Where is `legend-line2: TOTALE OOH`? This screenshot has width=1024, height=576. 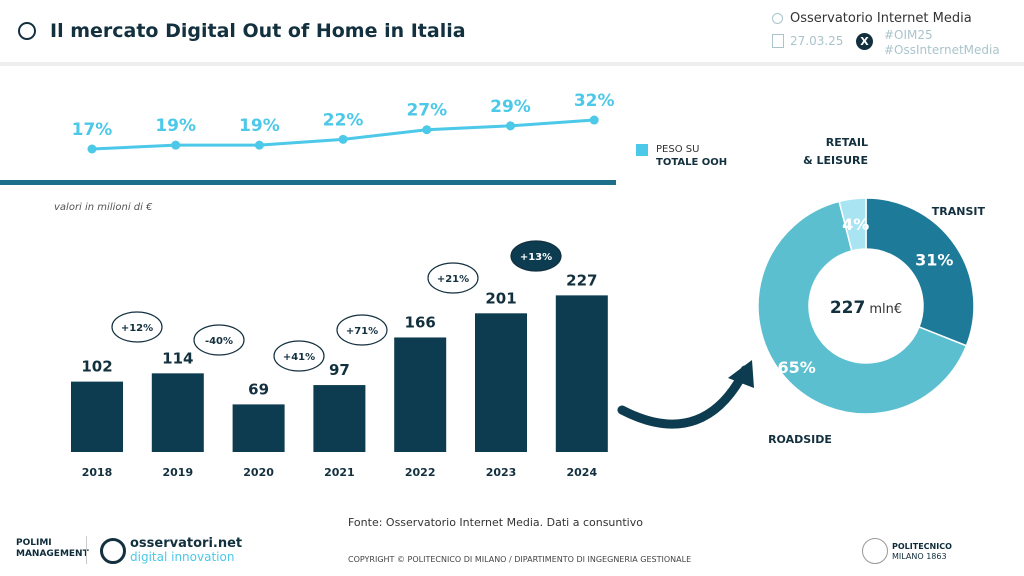 legend-line2: TOTALE OOH is located at coordinates (691, 162).